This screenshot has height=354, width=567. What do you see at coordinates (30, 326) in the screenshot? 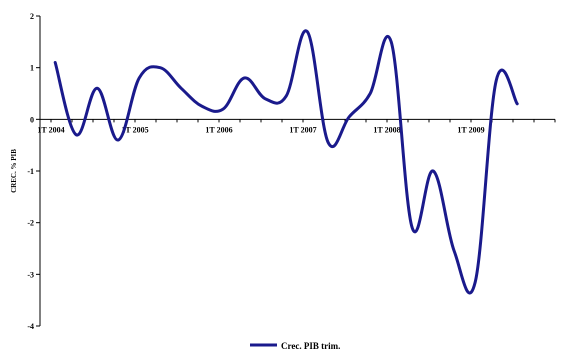
I see `y-tick-label: -4` at bounding box center [30, 326].